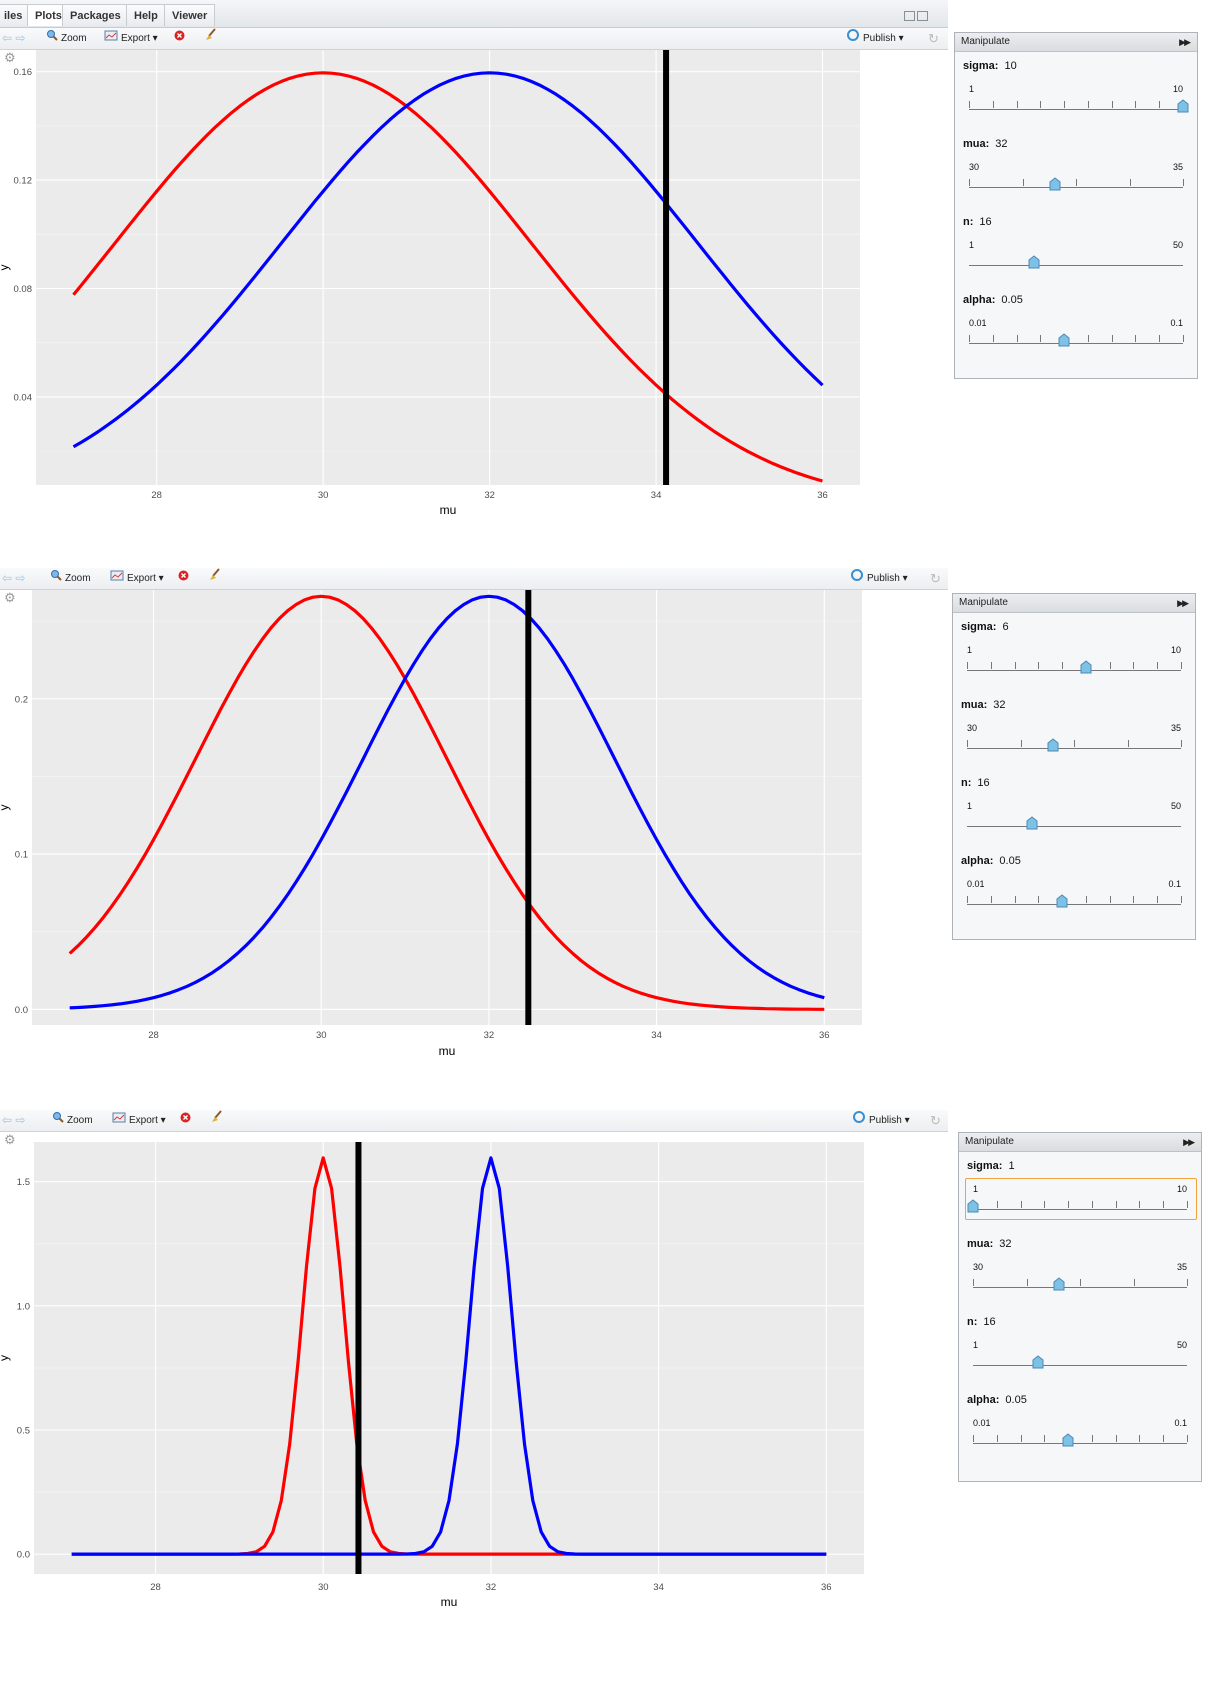 The height and width of the screenshot is (1700, 1232). Describe the element at coordinates (447, 1051) in the screenshot. I see `x-axis-title: mu` at that location.